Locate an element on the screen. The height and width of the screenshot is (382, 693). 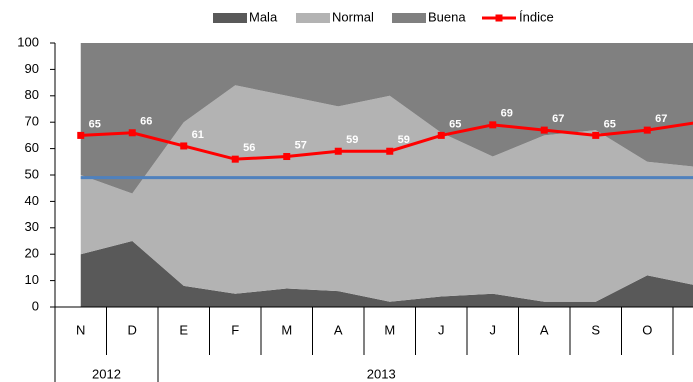
x-tick-label: F is located at coordinates (235, 329).